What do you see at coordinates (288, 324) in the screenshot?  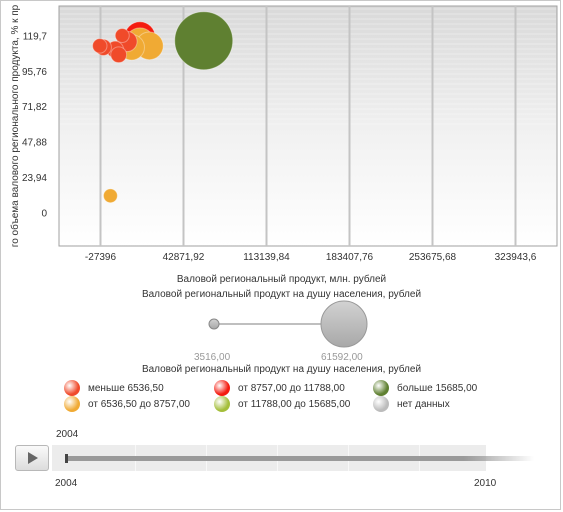 I see `size-legend` at bounding box center [288, 324].